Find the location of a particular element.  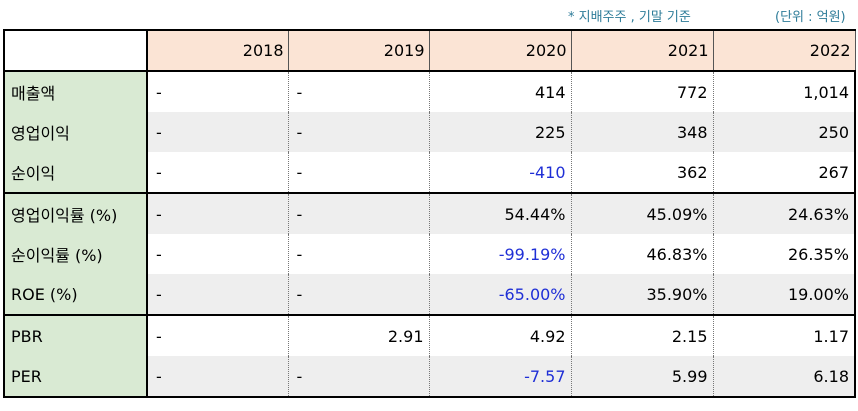

table-cell: 46.83% is located at coordinates (642, 254).